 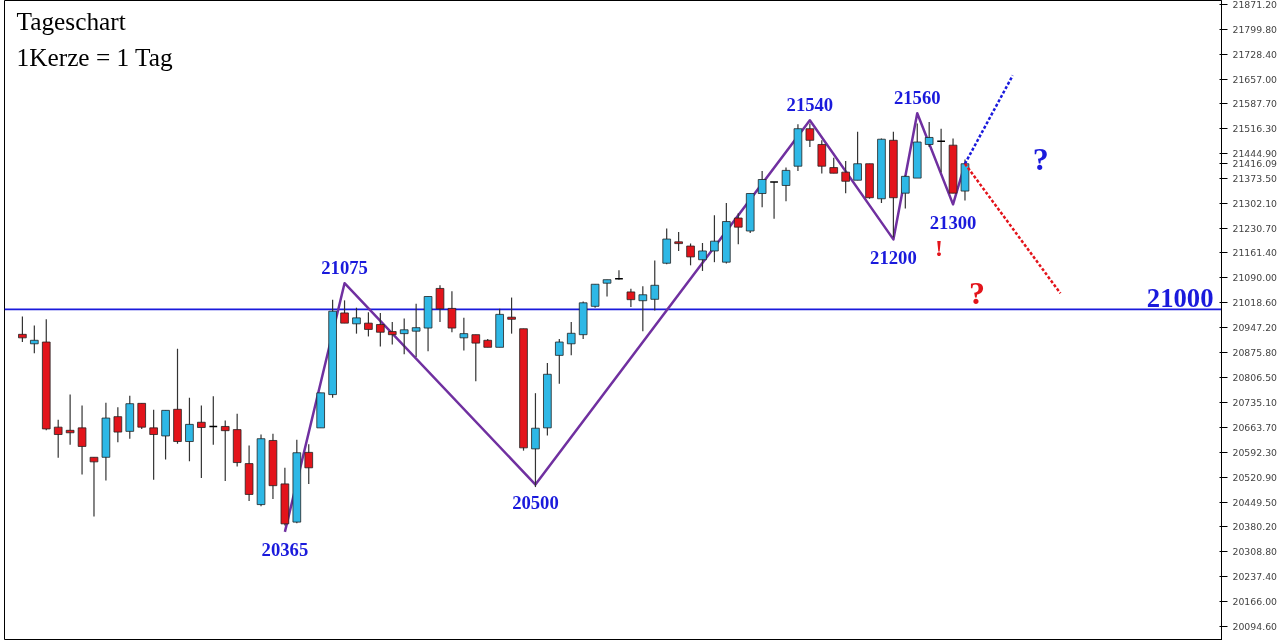 I want to click on y-tick-label: 21587.70, so click(x=1255, y=104).